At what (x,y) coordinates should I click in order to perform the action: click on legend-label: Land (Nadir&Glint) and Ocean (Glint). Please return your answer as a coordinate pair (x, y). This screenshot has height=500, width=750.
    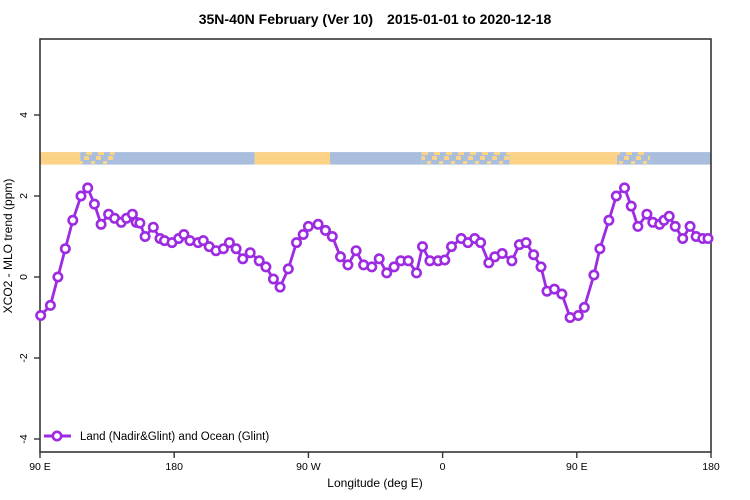
    Looking at the image, I should click on (174, 437).